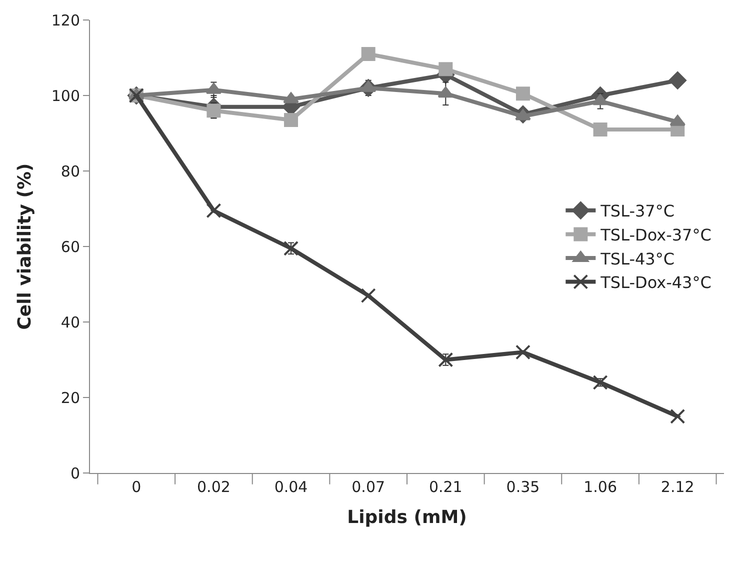 This screenshot has width=744, height=563. Describe the element at coordinates (65, 20) in the screenshot. I see `y-tick-label: 120` at that location.